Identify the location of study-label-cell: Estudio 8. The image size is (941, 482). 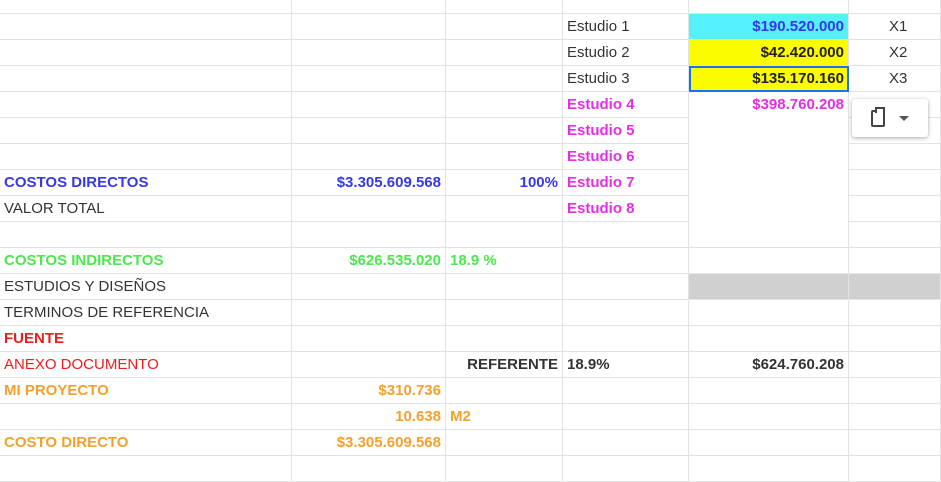
(626, 209).